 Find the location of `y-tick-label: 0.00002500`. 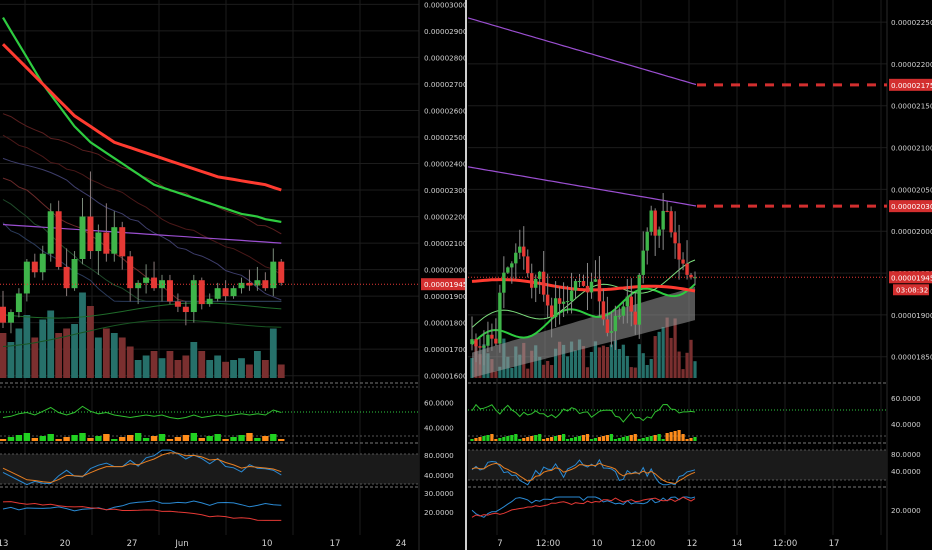

y-tick-label: 0.00002500 is located at coordinates (446, 137).